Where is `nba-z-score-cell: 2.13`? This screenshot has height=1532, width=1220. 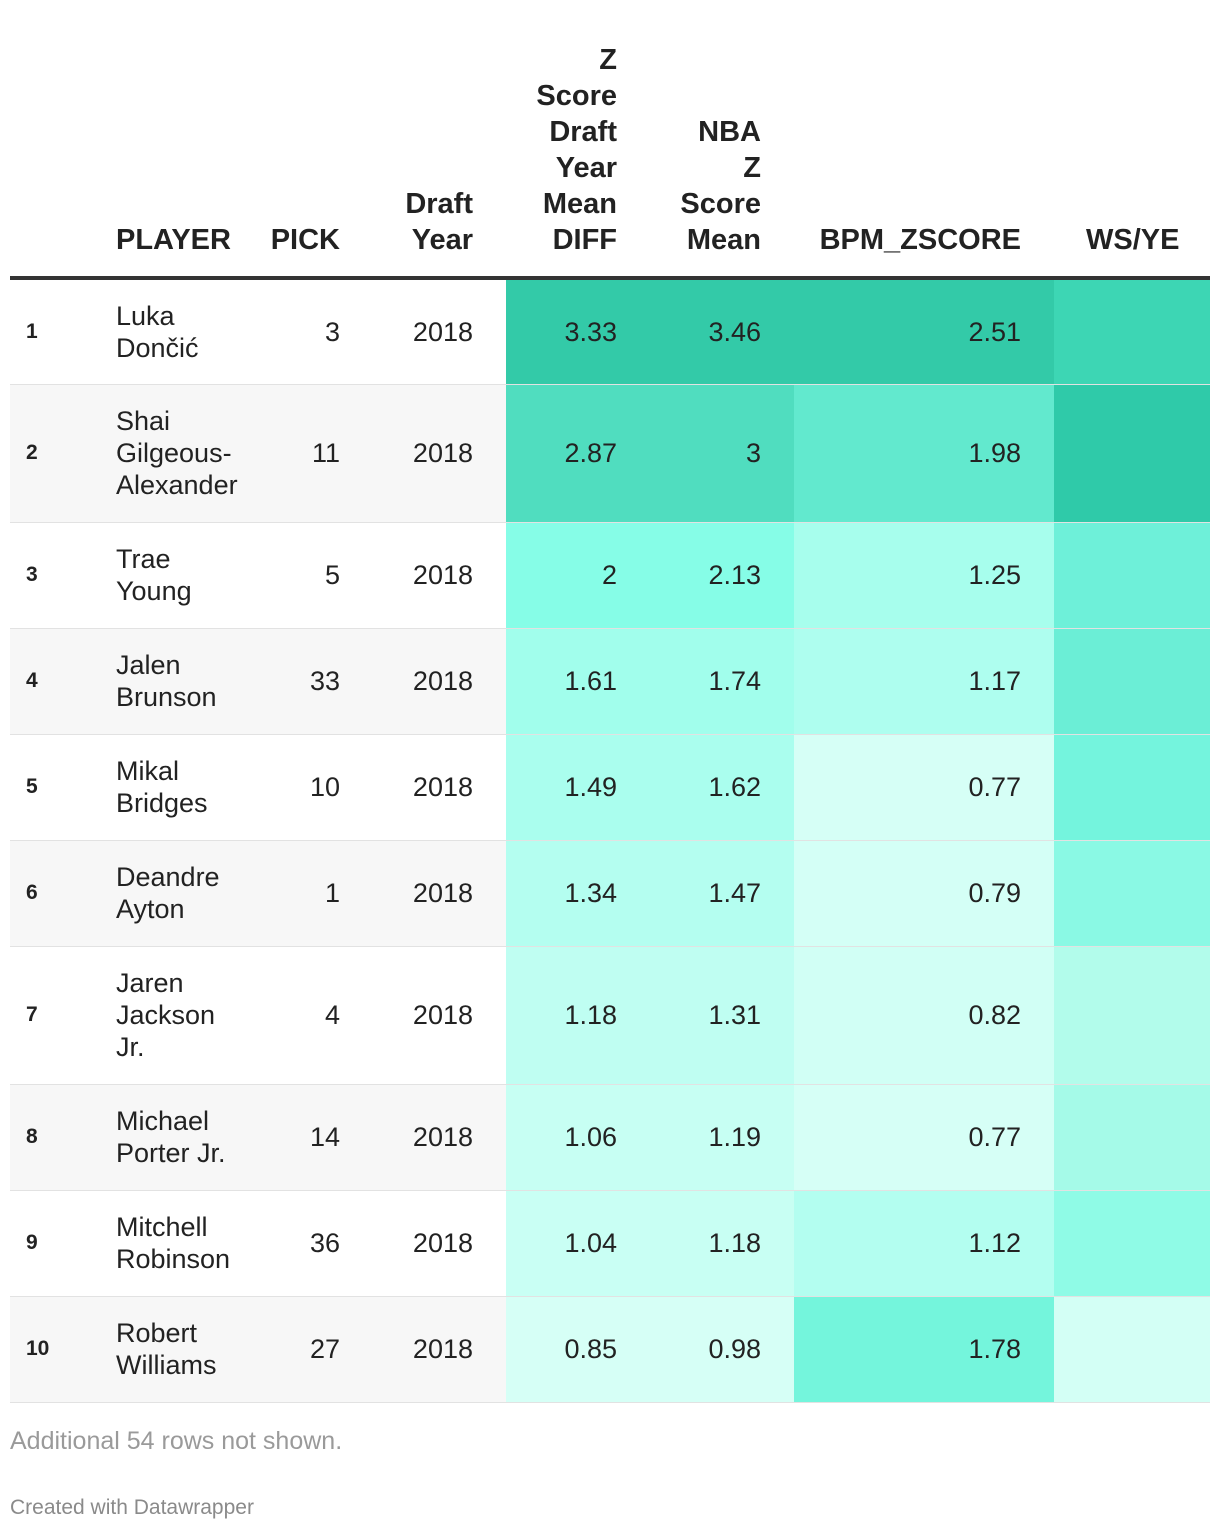
nba-z-score-cell: 2.13 is located at coordinates (722, 575).